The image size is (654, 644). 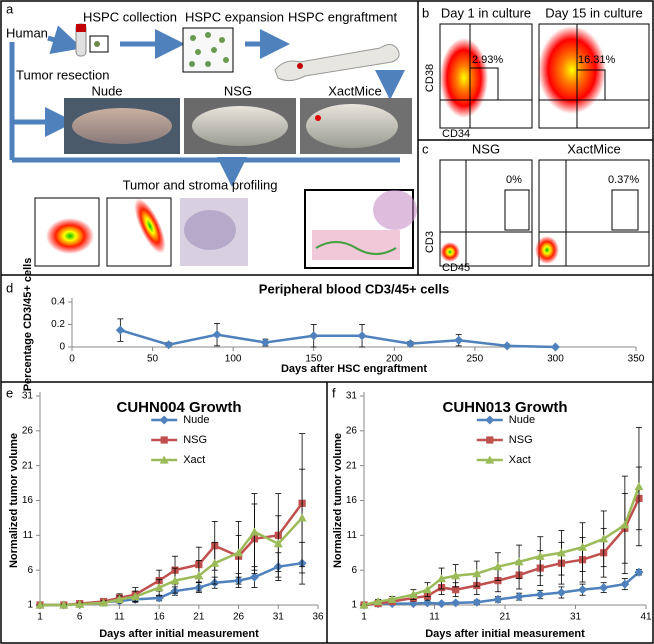 I want to click on label-human: Human, so click(x=27, y=32).